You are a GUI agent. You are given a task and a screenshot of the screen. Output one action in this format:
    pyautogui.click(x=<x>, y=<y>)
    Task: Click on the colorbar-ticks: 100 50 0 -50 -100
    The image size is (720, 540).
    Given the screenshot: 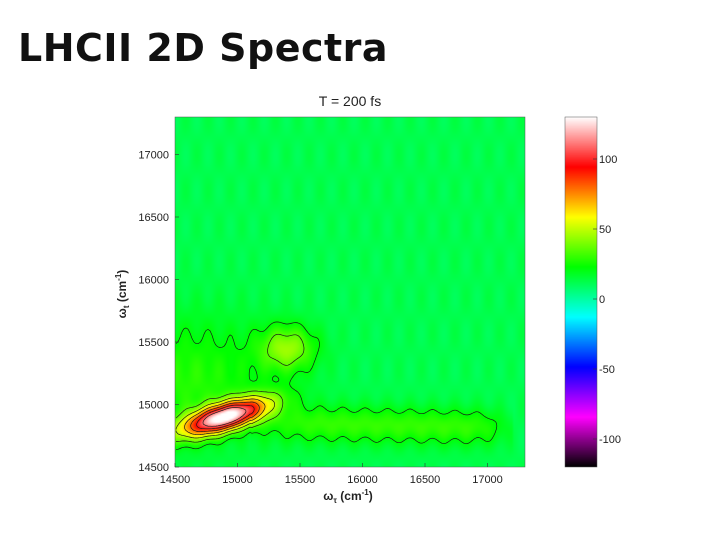 What is the action you would take?
    pyautogui.click(x=607, y=300)
    